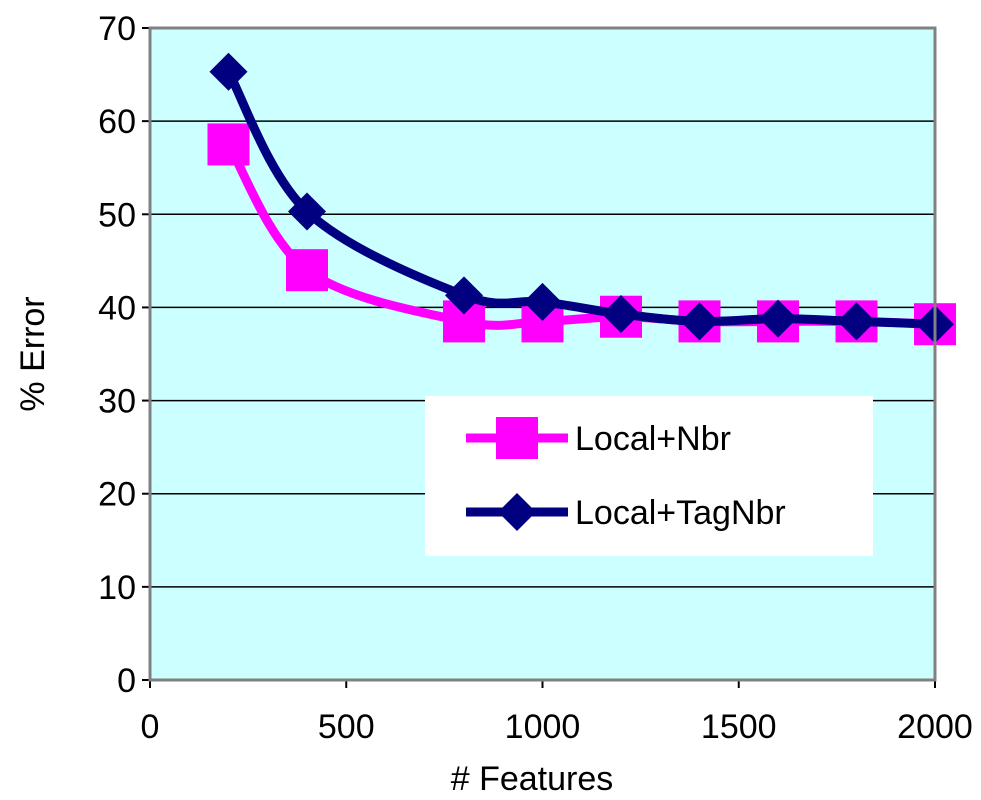  Describe the element at coordinates (346, 727) in the screenshot. I see `x-tick-label: 500` at that location.